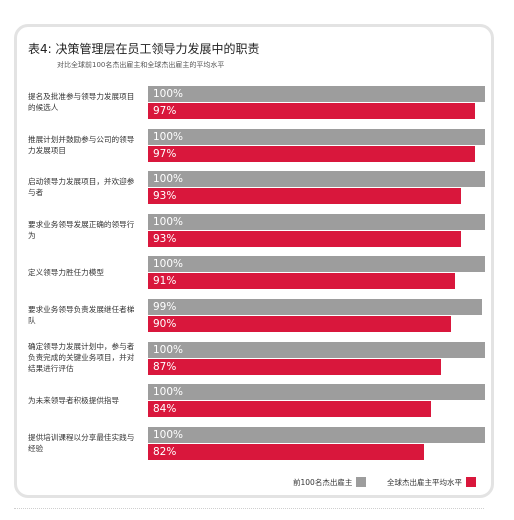  I want to click on legend-swatch-red, so click(471, 482).